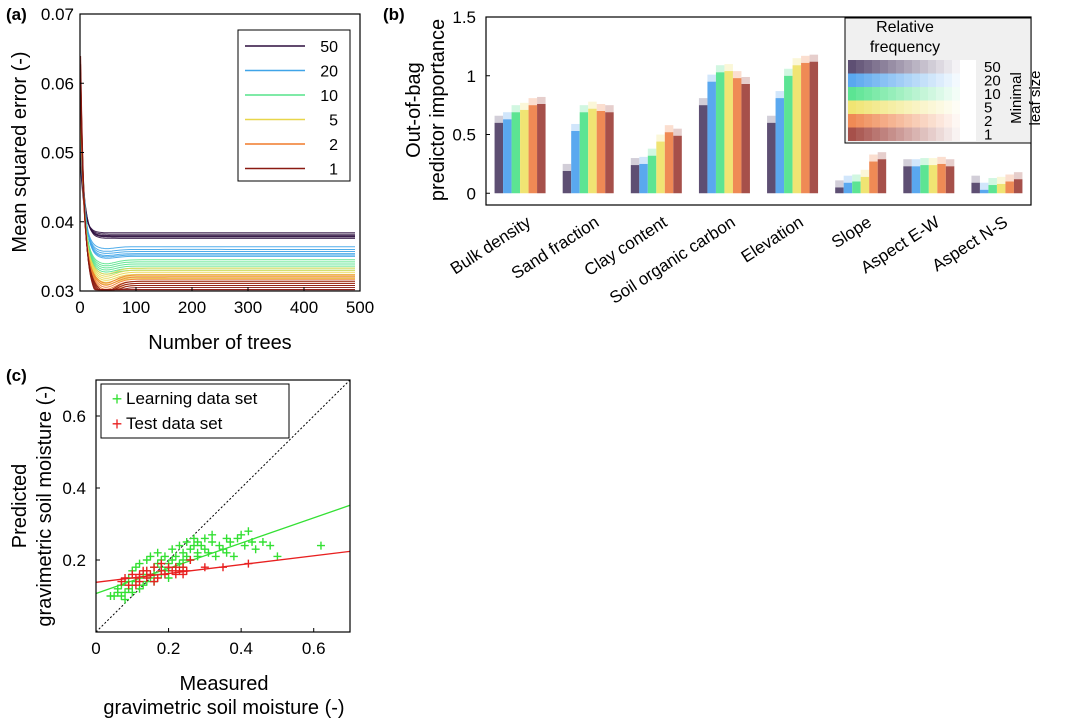  Describe the element at coordinates (136, 307) in the screenshot. I see `x-tick-label: 100` at that location.